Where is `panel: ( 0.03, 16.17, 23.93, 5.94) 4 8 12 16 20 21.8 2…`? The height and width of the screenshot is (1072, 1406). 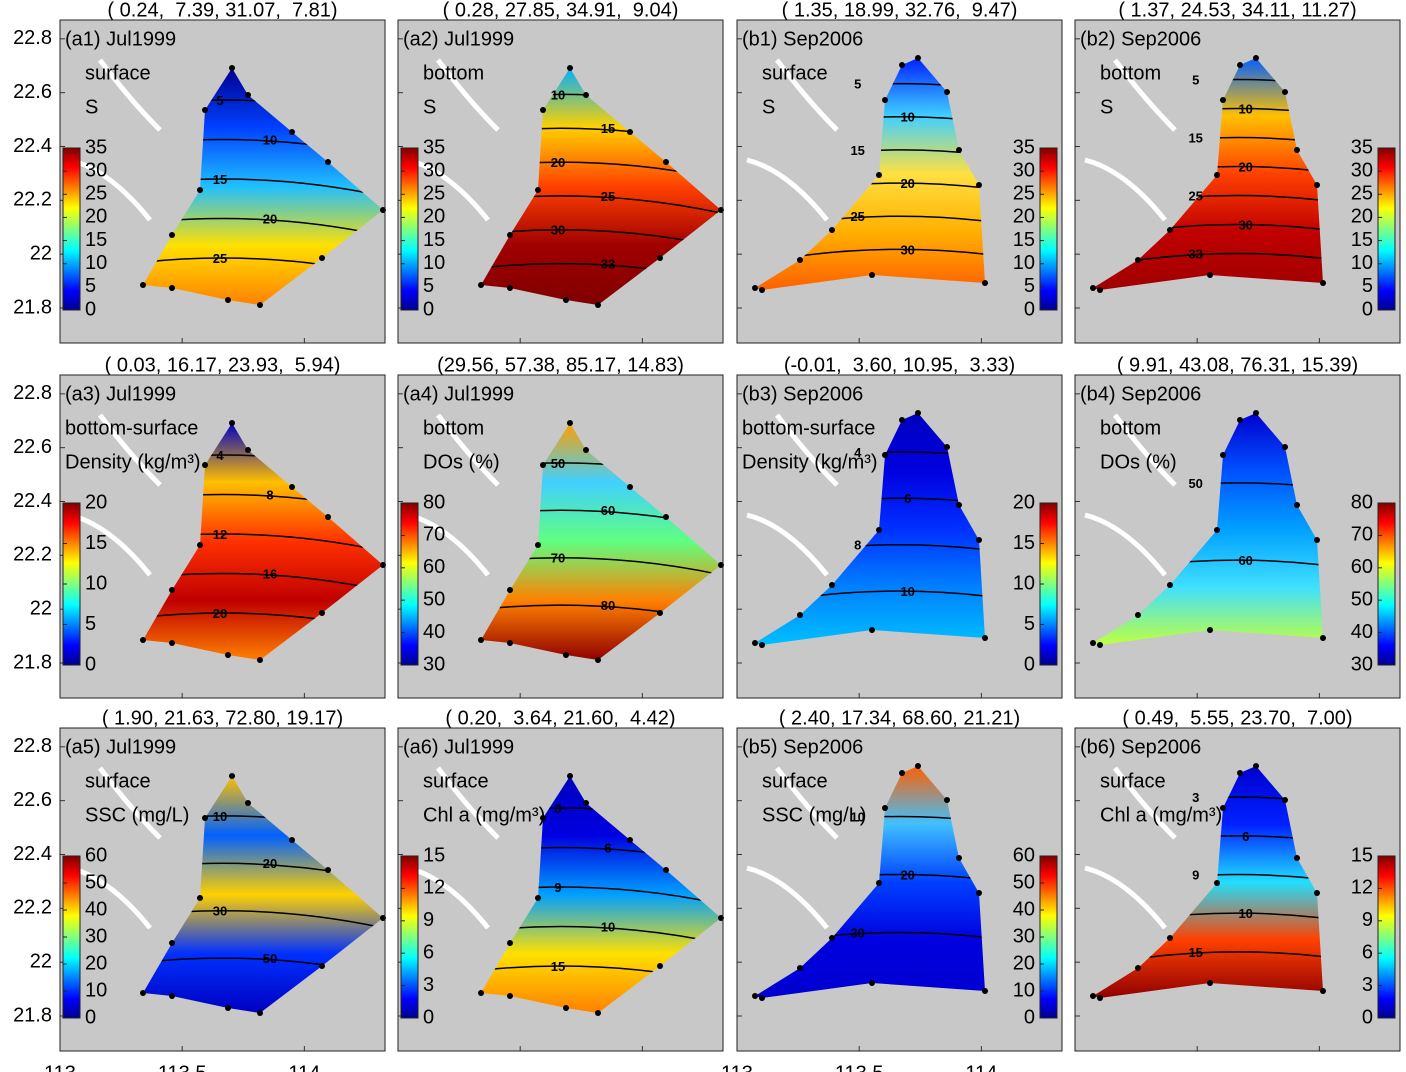 panel: ( 0.03, 16.17, 23.93, 5.94) 4 8 12 16 20 21.8 2… is located at coordinates (199, 526).